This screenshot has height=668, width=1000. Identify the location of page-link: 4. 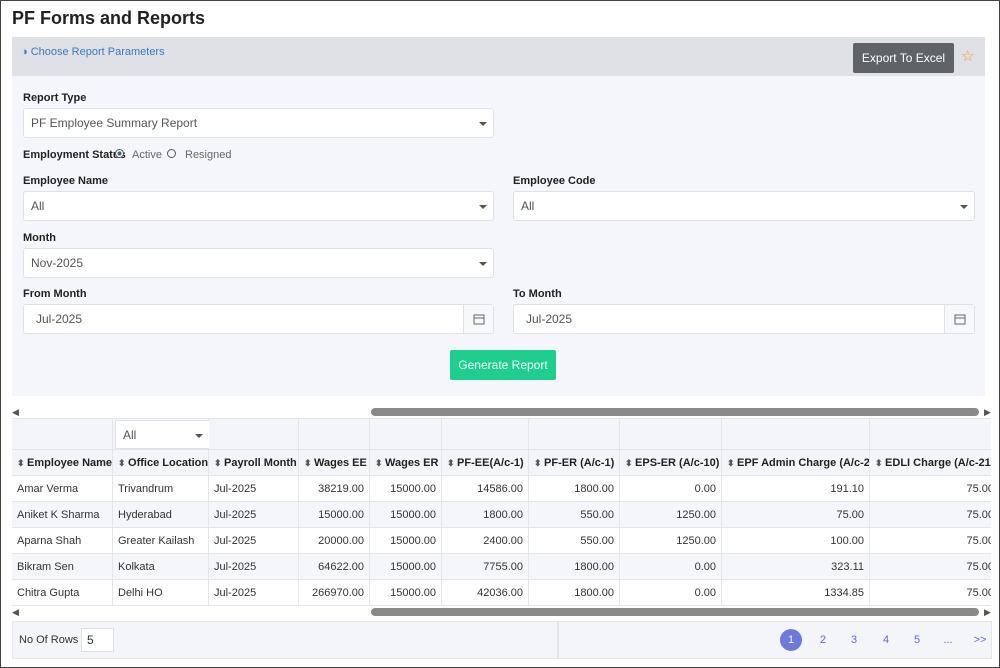
(886, 640).